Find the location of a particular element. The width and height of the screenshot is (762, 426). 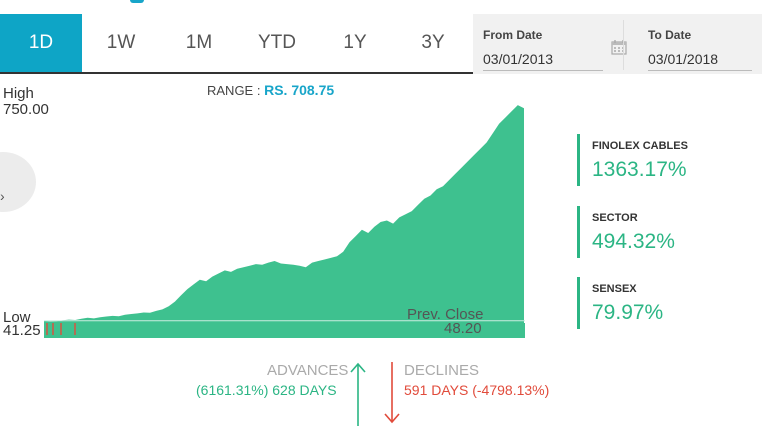

perf-value: 494.32% is located at coordinates (633, 241).